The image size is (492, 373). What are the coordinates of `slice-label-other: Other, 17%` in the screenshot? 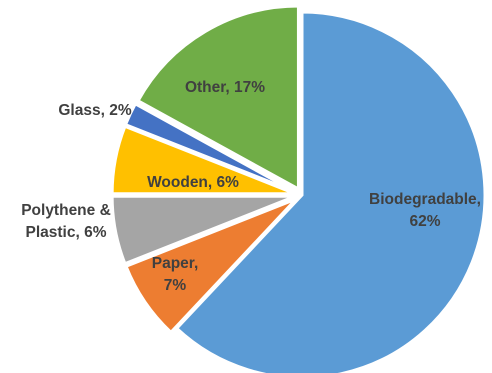 It's located at (225, 87).